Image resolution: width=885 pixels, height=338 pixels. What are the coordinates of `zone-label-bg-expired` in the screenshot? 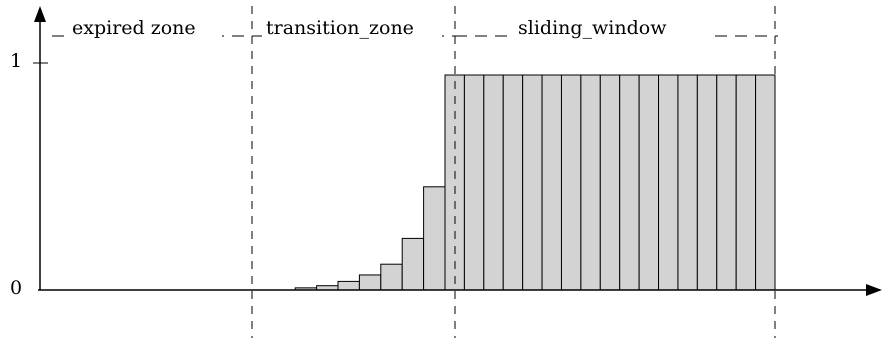 It's located at (146, 28).